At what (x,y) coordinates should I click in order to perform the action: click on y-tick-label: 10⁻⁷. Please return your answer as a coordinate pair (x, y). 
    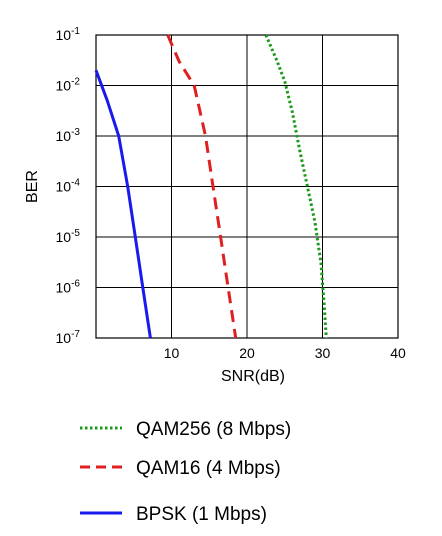
    Looking at the image, I should click on (68, 337).